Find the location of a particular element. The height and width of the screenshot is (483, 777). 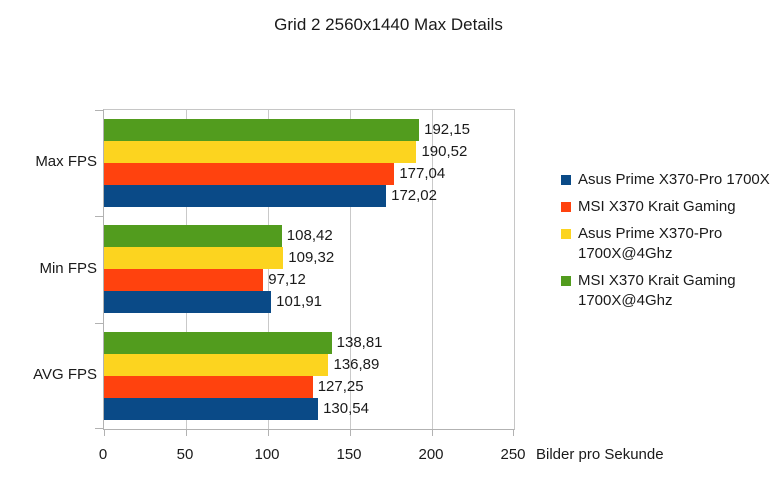

legend-label: MSI X370 Krait Gaming 1700X@4Ghz is located at coordinates (657, 291).